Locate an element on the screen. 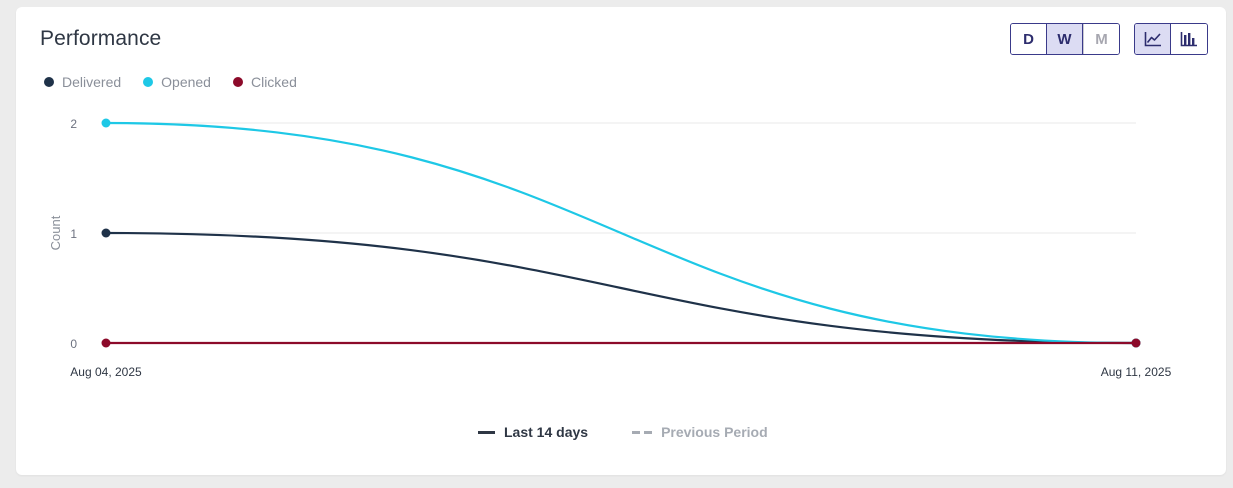 This screenshot has width=1233, height=488. period-legend: Last 14 days Previous Period is located at coordinates (623, 432).